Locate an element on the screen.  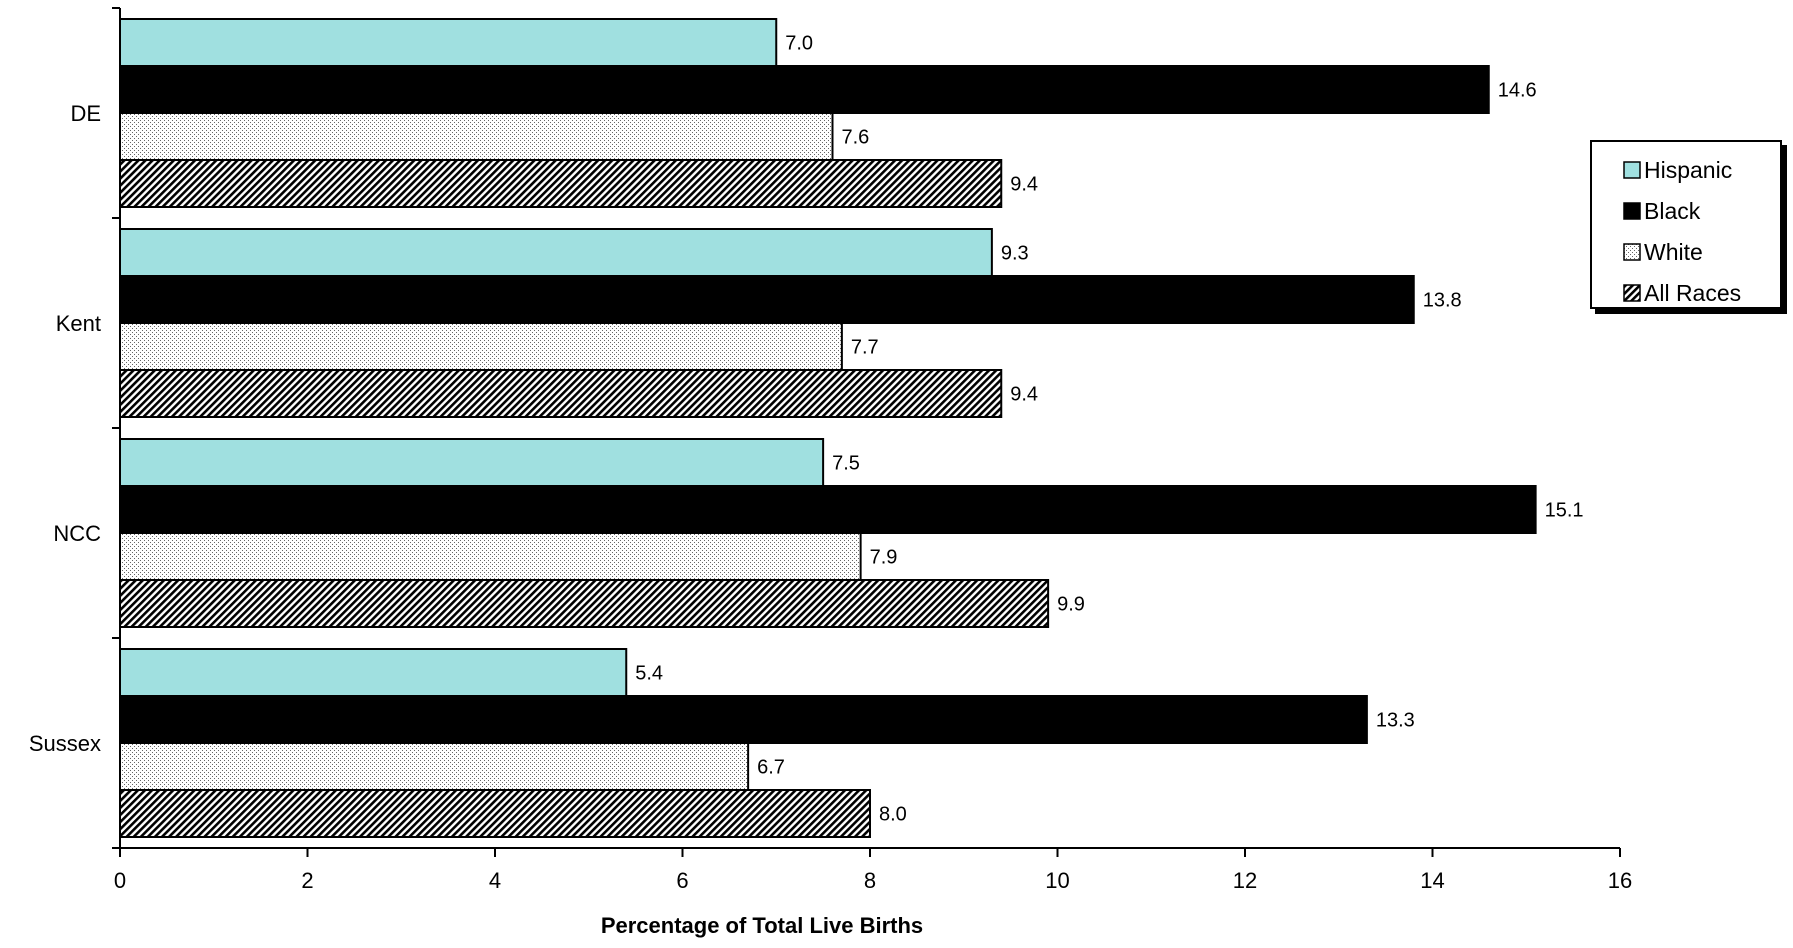
category-label-sussex: Sussex is located at coordinates (65, 743).